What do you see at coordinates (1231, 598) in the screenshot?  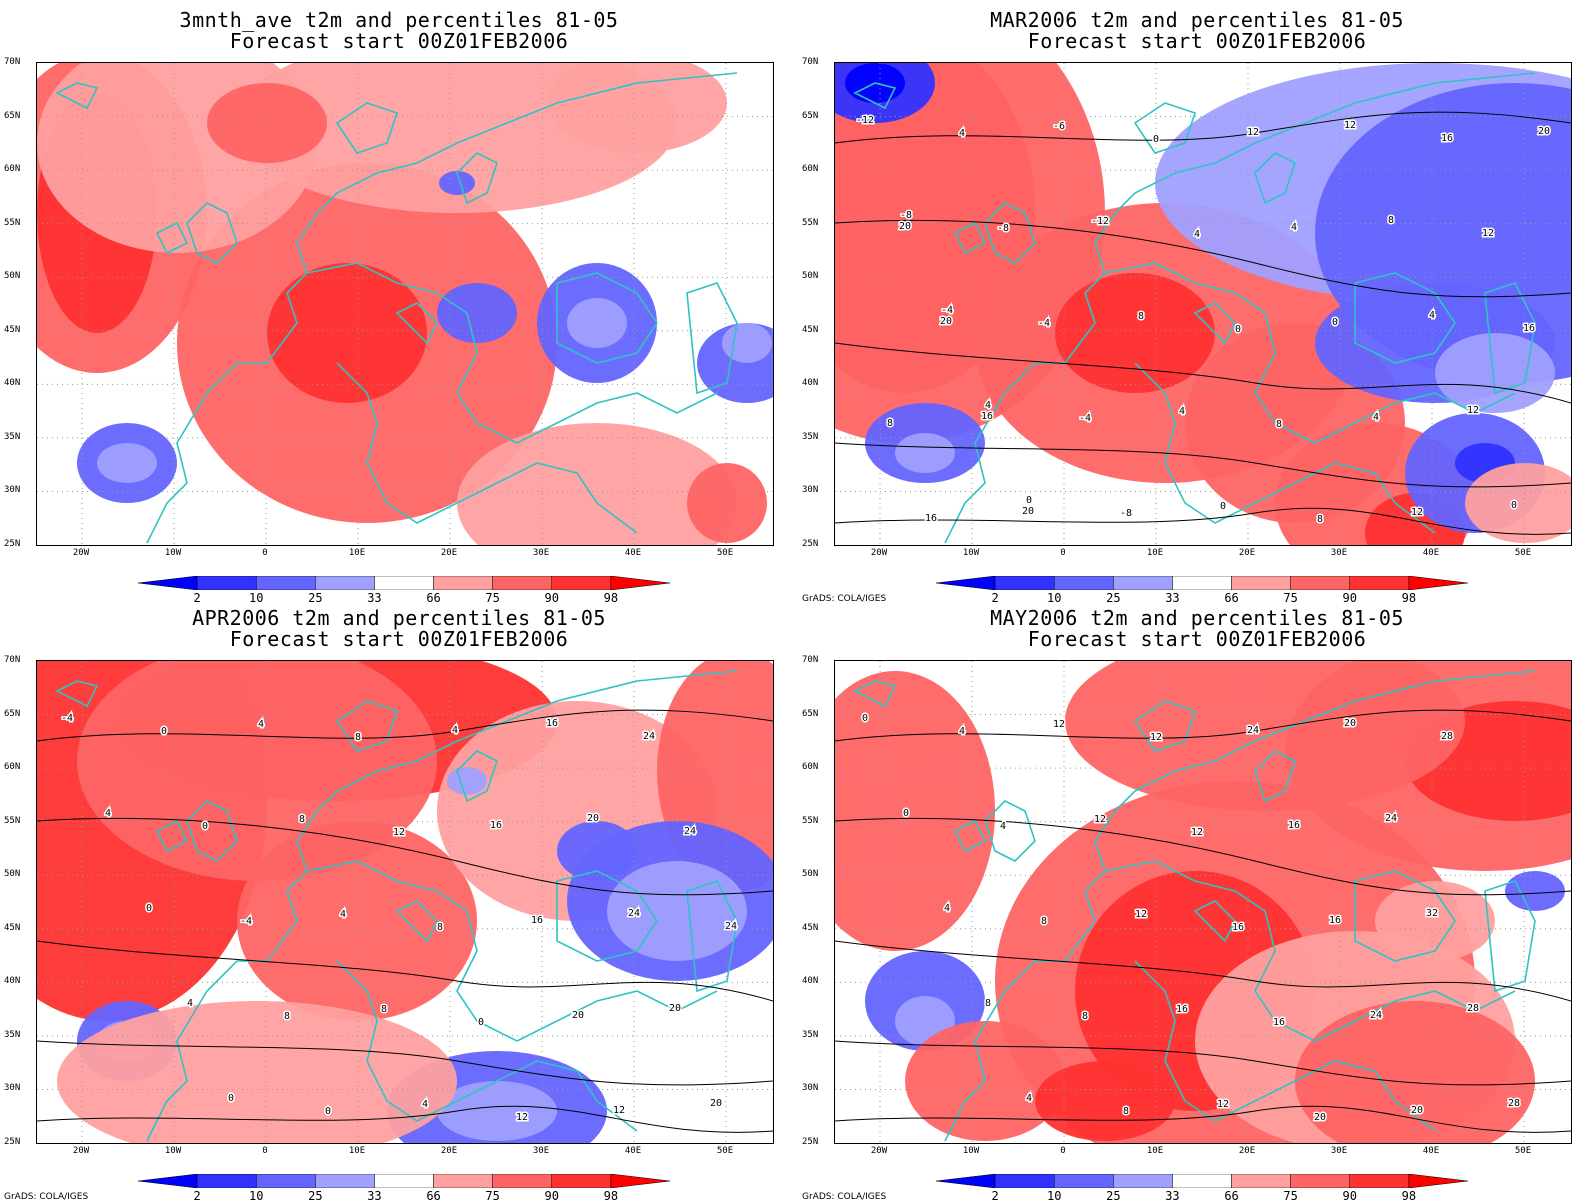 I see `colorbar-label: 66` at bounding box center [1231, 598].